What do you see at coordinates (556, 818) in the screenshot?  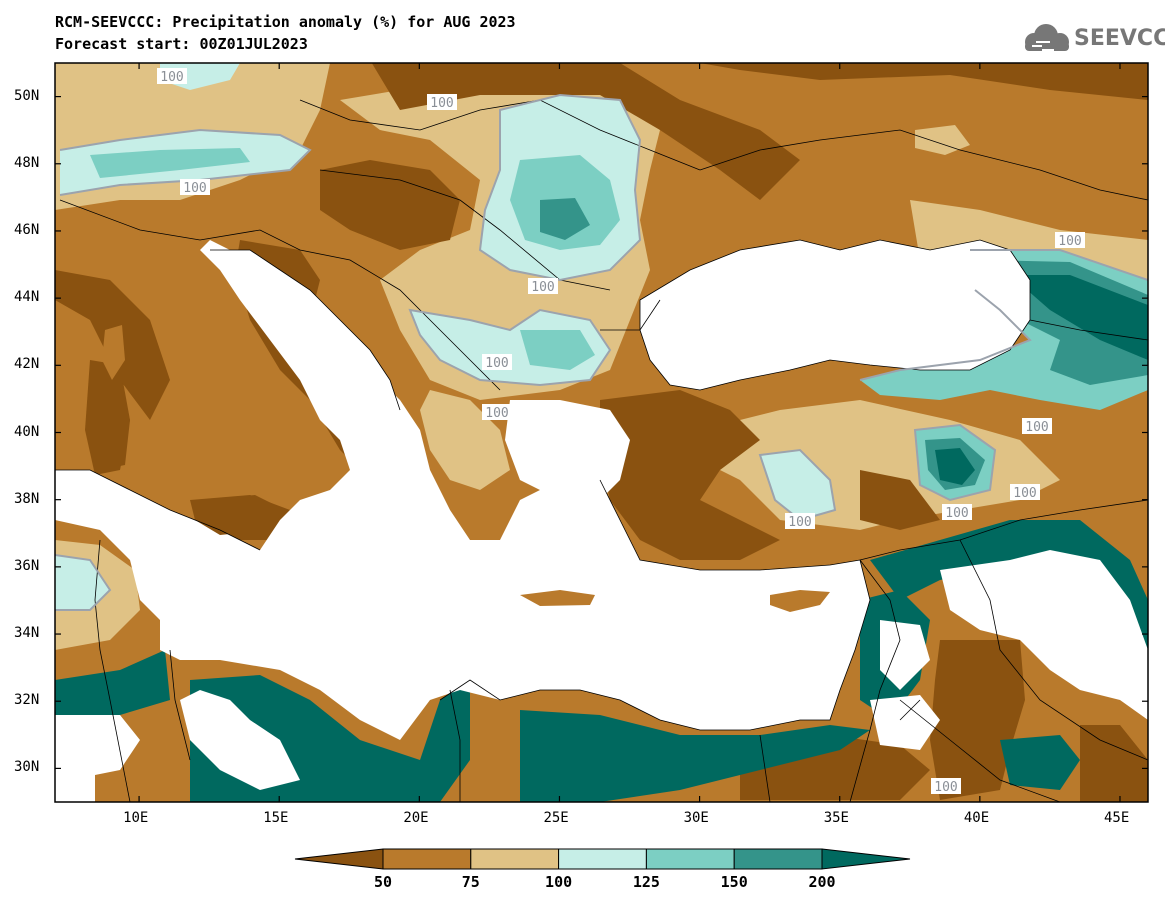 I see `lon-tick-label: 25E` at bounding box center [556, 818].